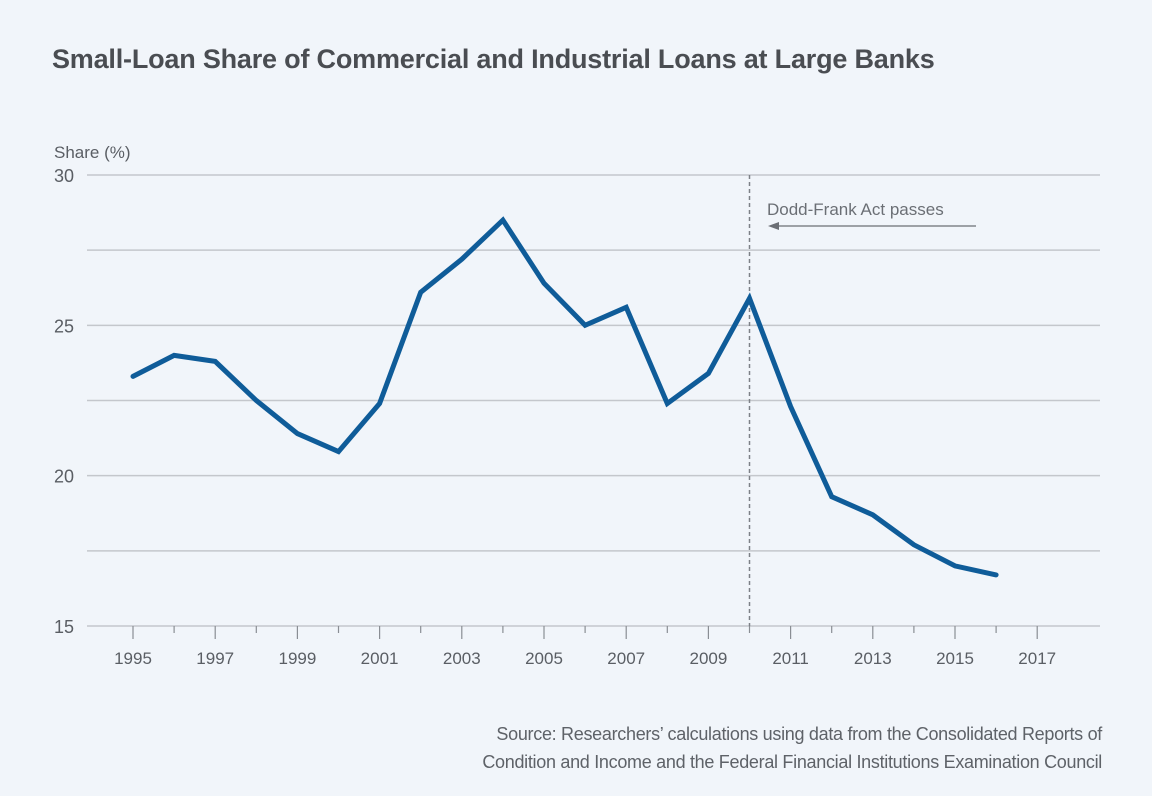 The image size is (1152, 796). I want to click on x-tick-label: 1997, so click(215, 658).